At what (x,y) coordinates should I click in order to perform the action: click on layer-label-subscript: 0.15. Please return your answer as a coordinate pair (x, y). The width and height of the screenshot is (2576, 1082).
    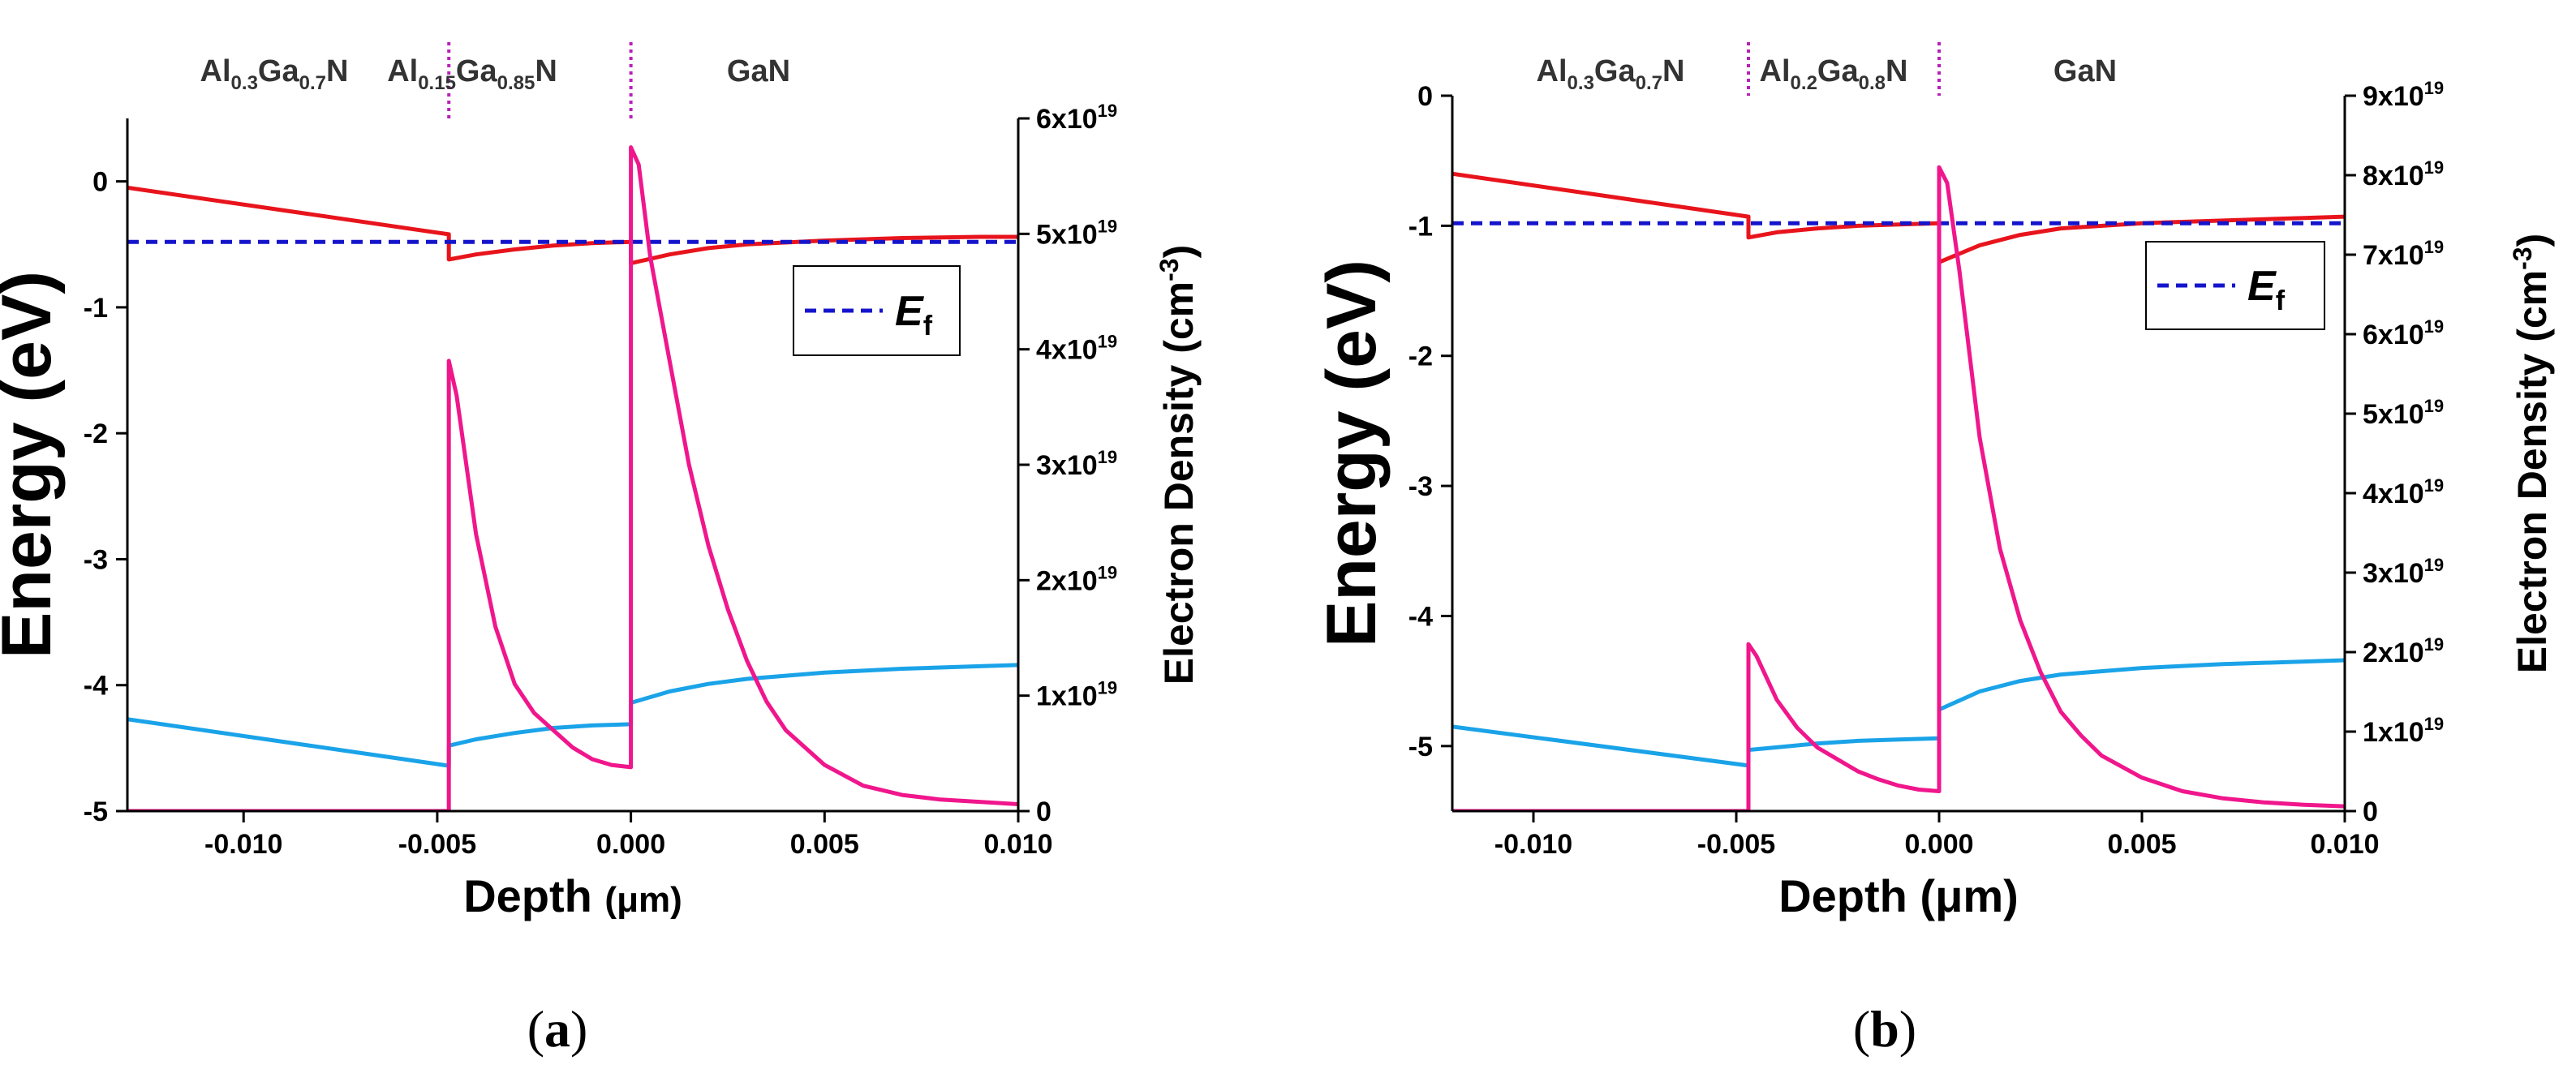
    Looking at the image, I should click on (437, 83).